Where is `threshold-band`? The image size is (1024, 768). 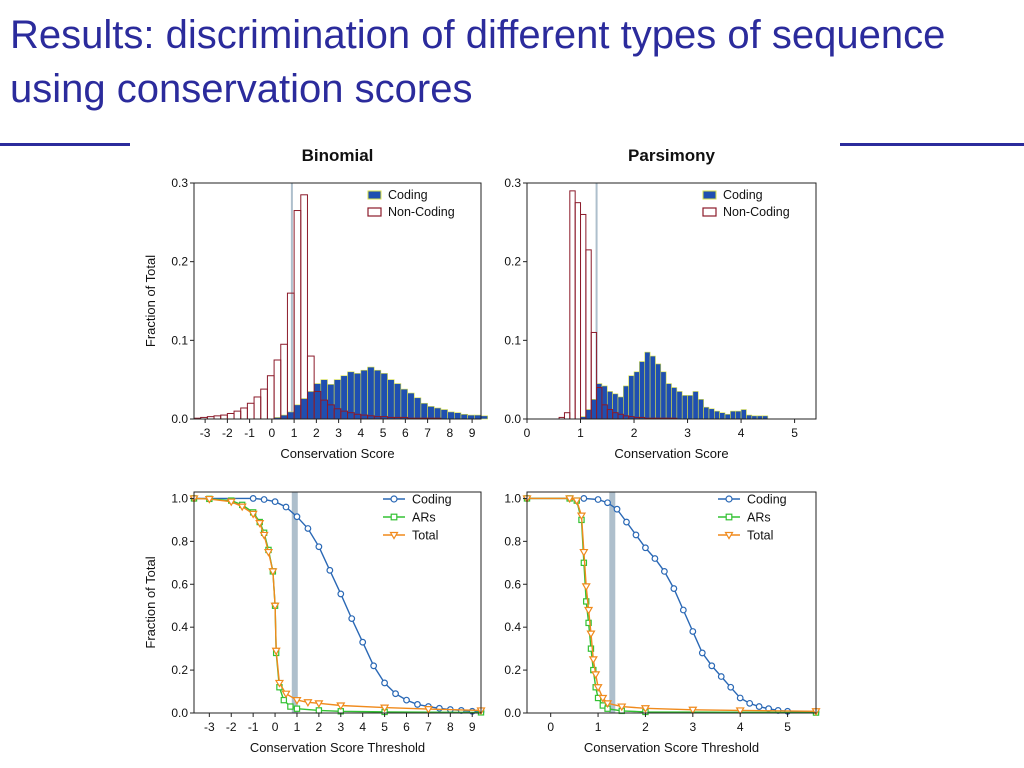 threshold-band is located at coordinates (612, 602).